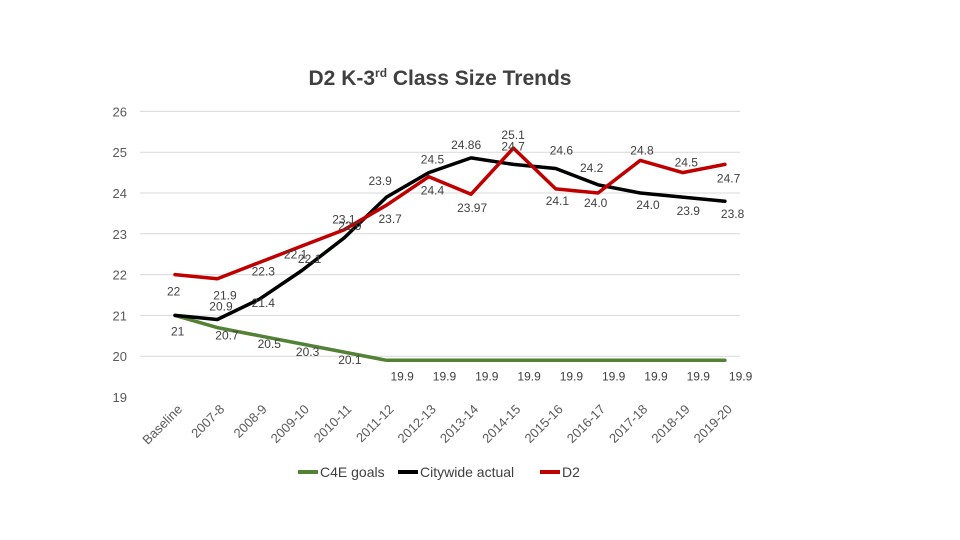 The image size is (960, 540). What do you see at coordinates (459, 424) in the screenshot?
I see `x-tick-label: 2013-14` at bounding box center [459, 424].